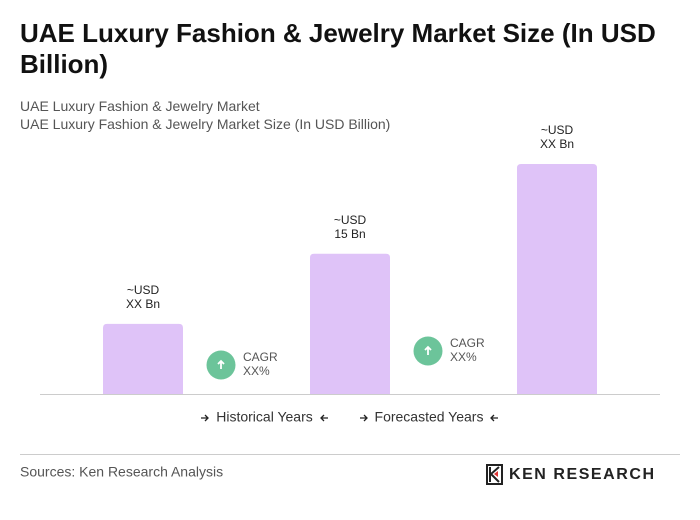  Describe the element at coordinates (429, 417) in the screenshot. I see `period-label: Forecasted Years` at that location.